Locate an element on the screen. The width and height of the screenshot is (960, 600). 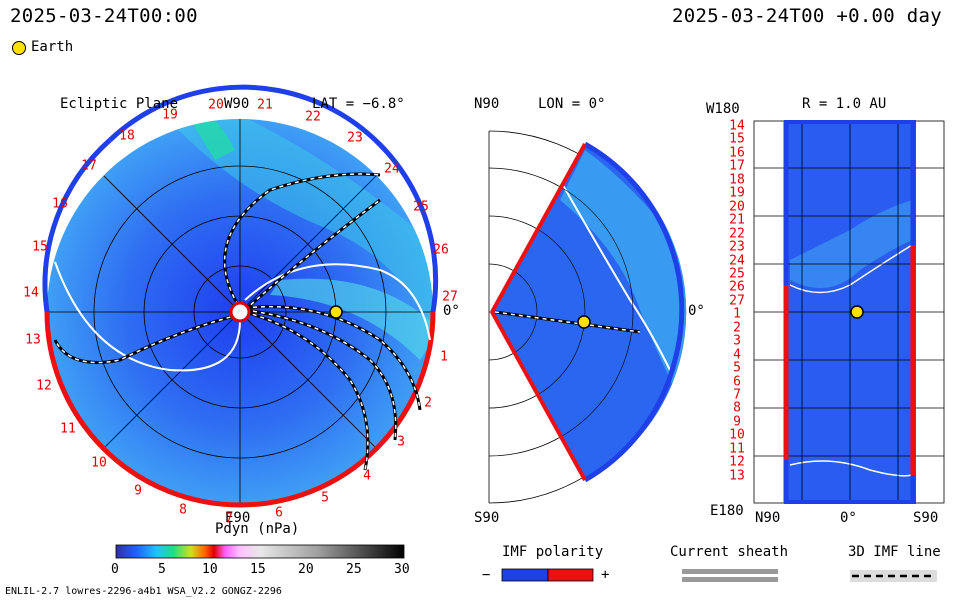
cbar-tick-0: 0 is located at coordinates (115, 569).